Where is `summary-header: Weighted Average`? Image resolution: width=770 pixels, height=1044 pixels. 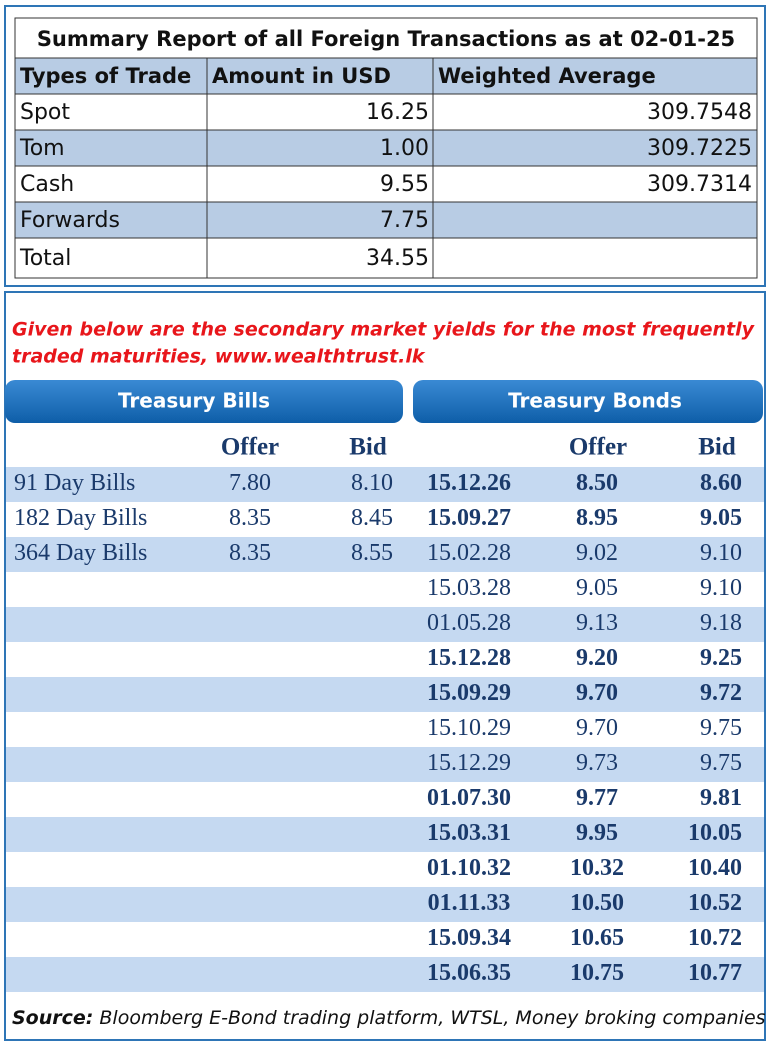
summary-header: Weighted Average is located at coordinates (547, 76).